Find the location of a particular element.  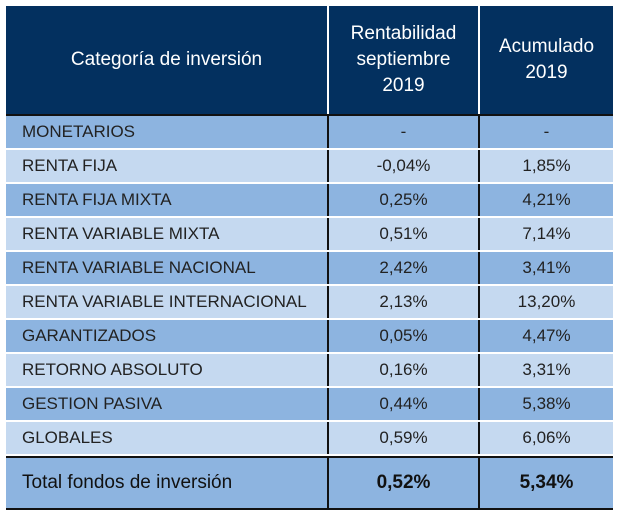

row-monthly: 2,42% is located at coordinates (404, 268).